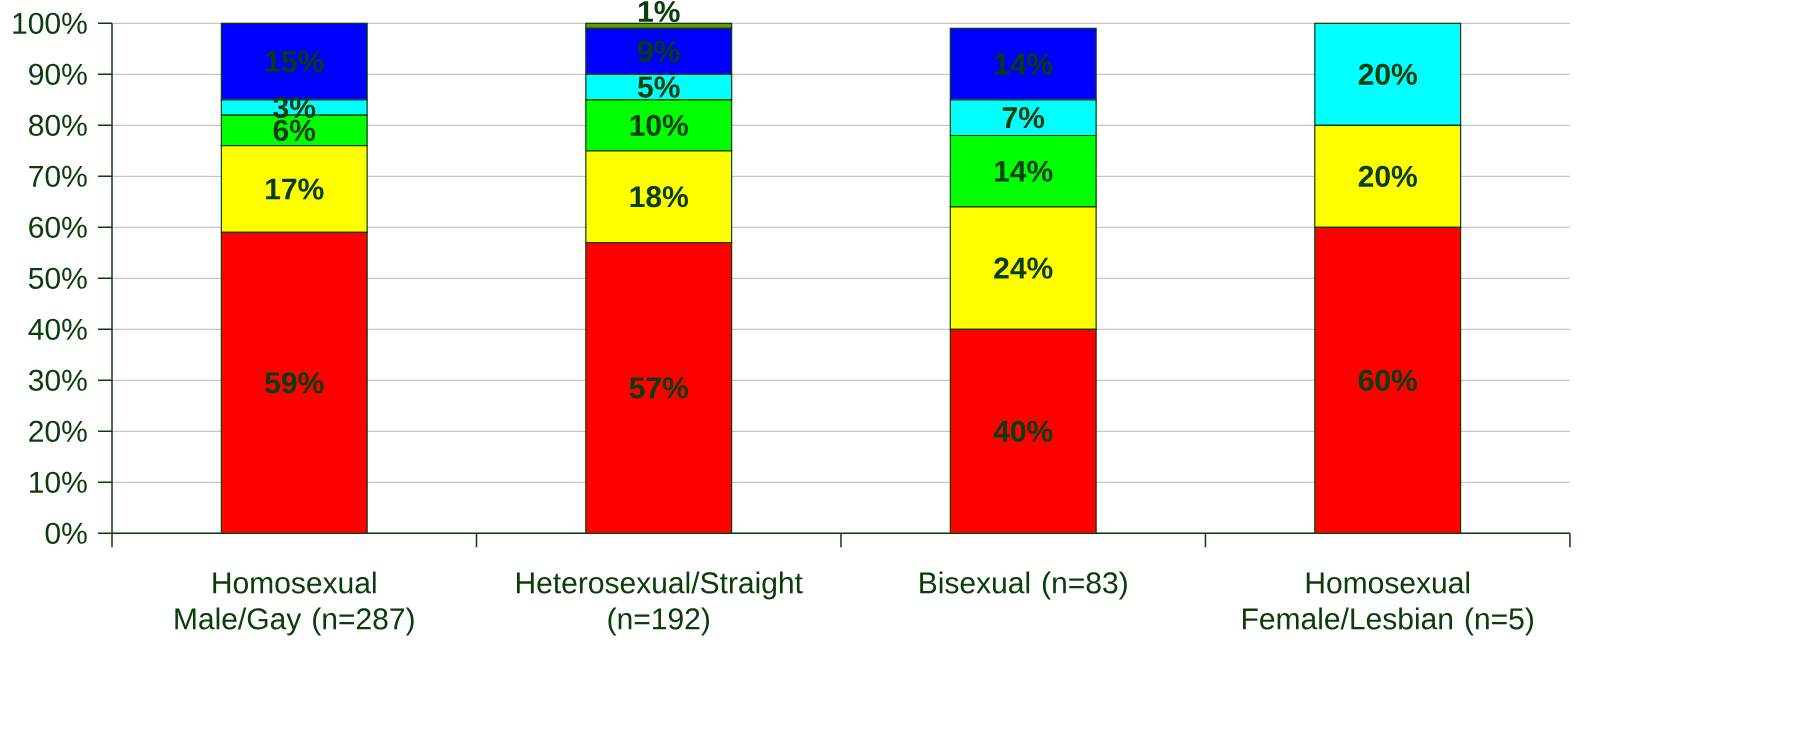 The height and width of the screenshot is (748, 1808). I want to click on data-label: 18%, so click(659, 196).